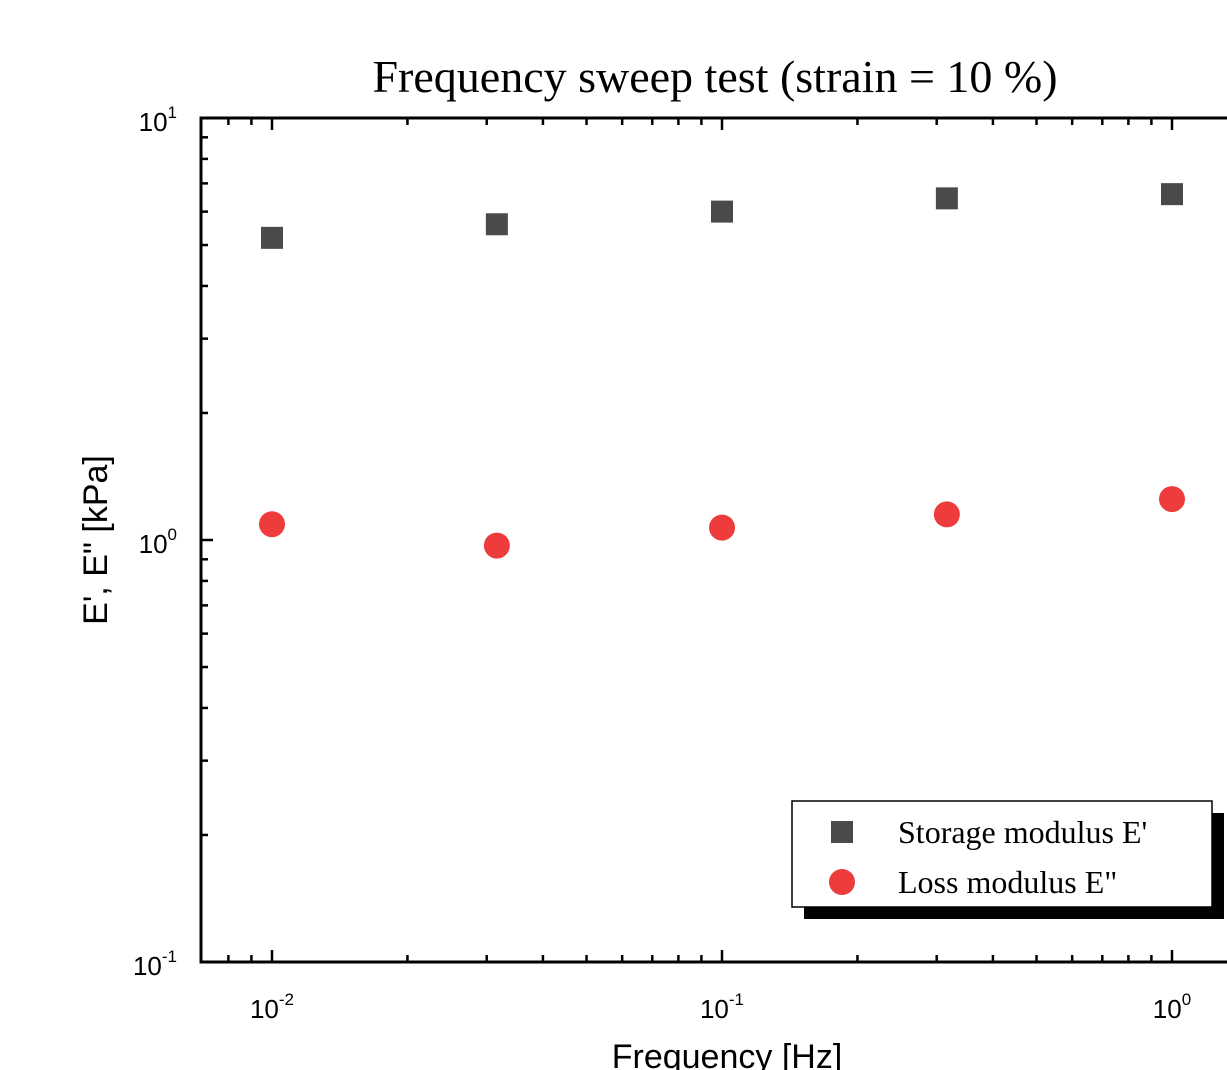 This screenshot has height=1070, width=1227. Describe the element at coordinates (714, 76) in the screenshot. I see `chart-title: Frequency sweep test (strain = 10 %)` at that location.